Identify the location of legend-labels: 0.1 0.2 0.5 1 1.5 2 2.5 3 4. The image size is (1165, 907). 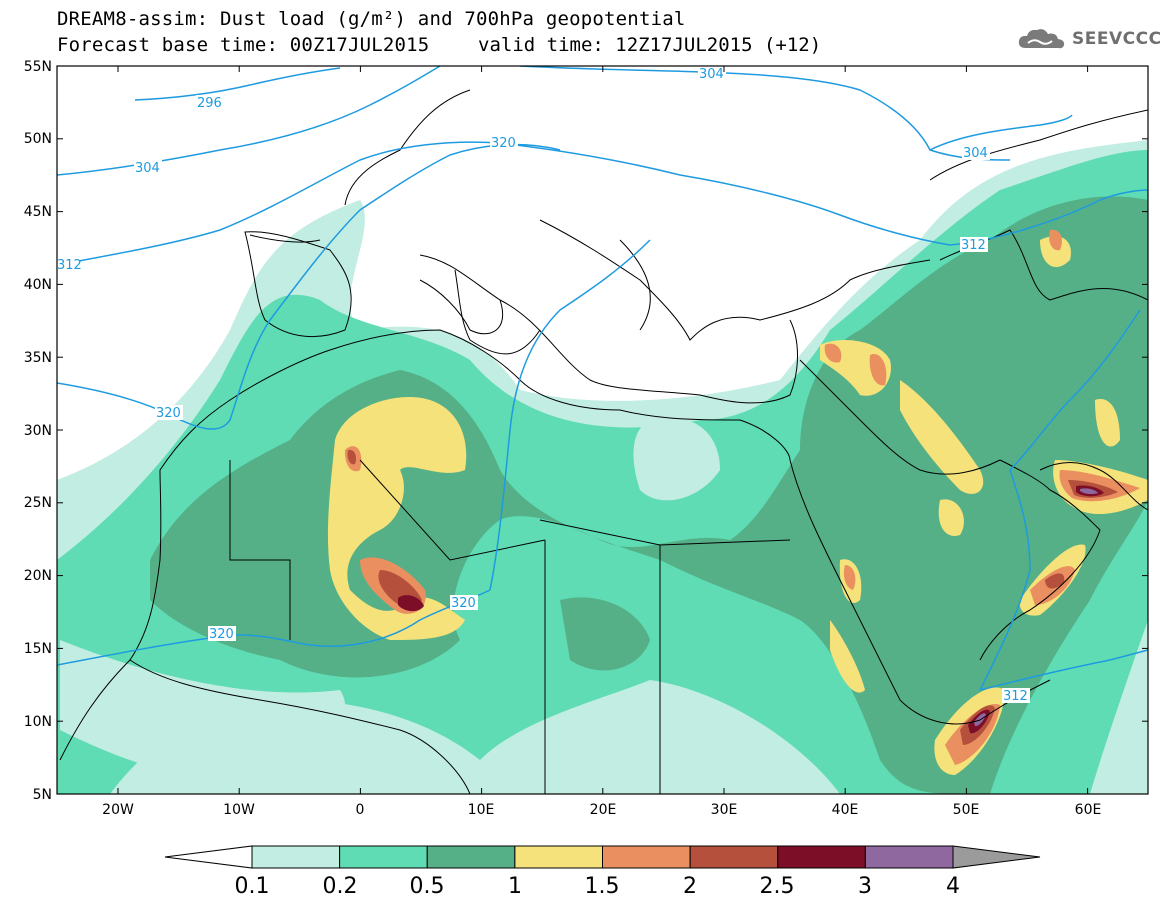
(598, 886).